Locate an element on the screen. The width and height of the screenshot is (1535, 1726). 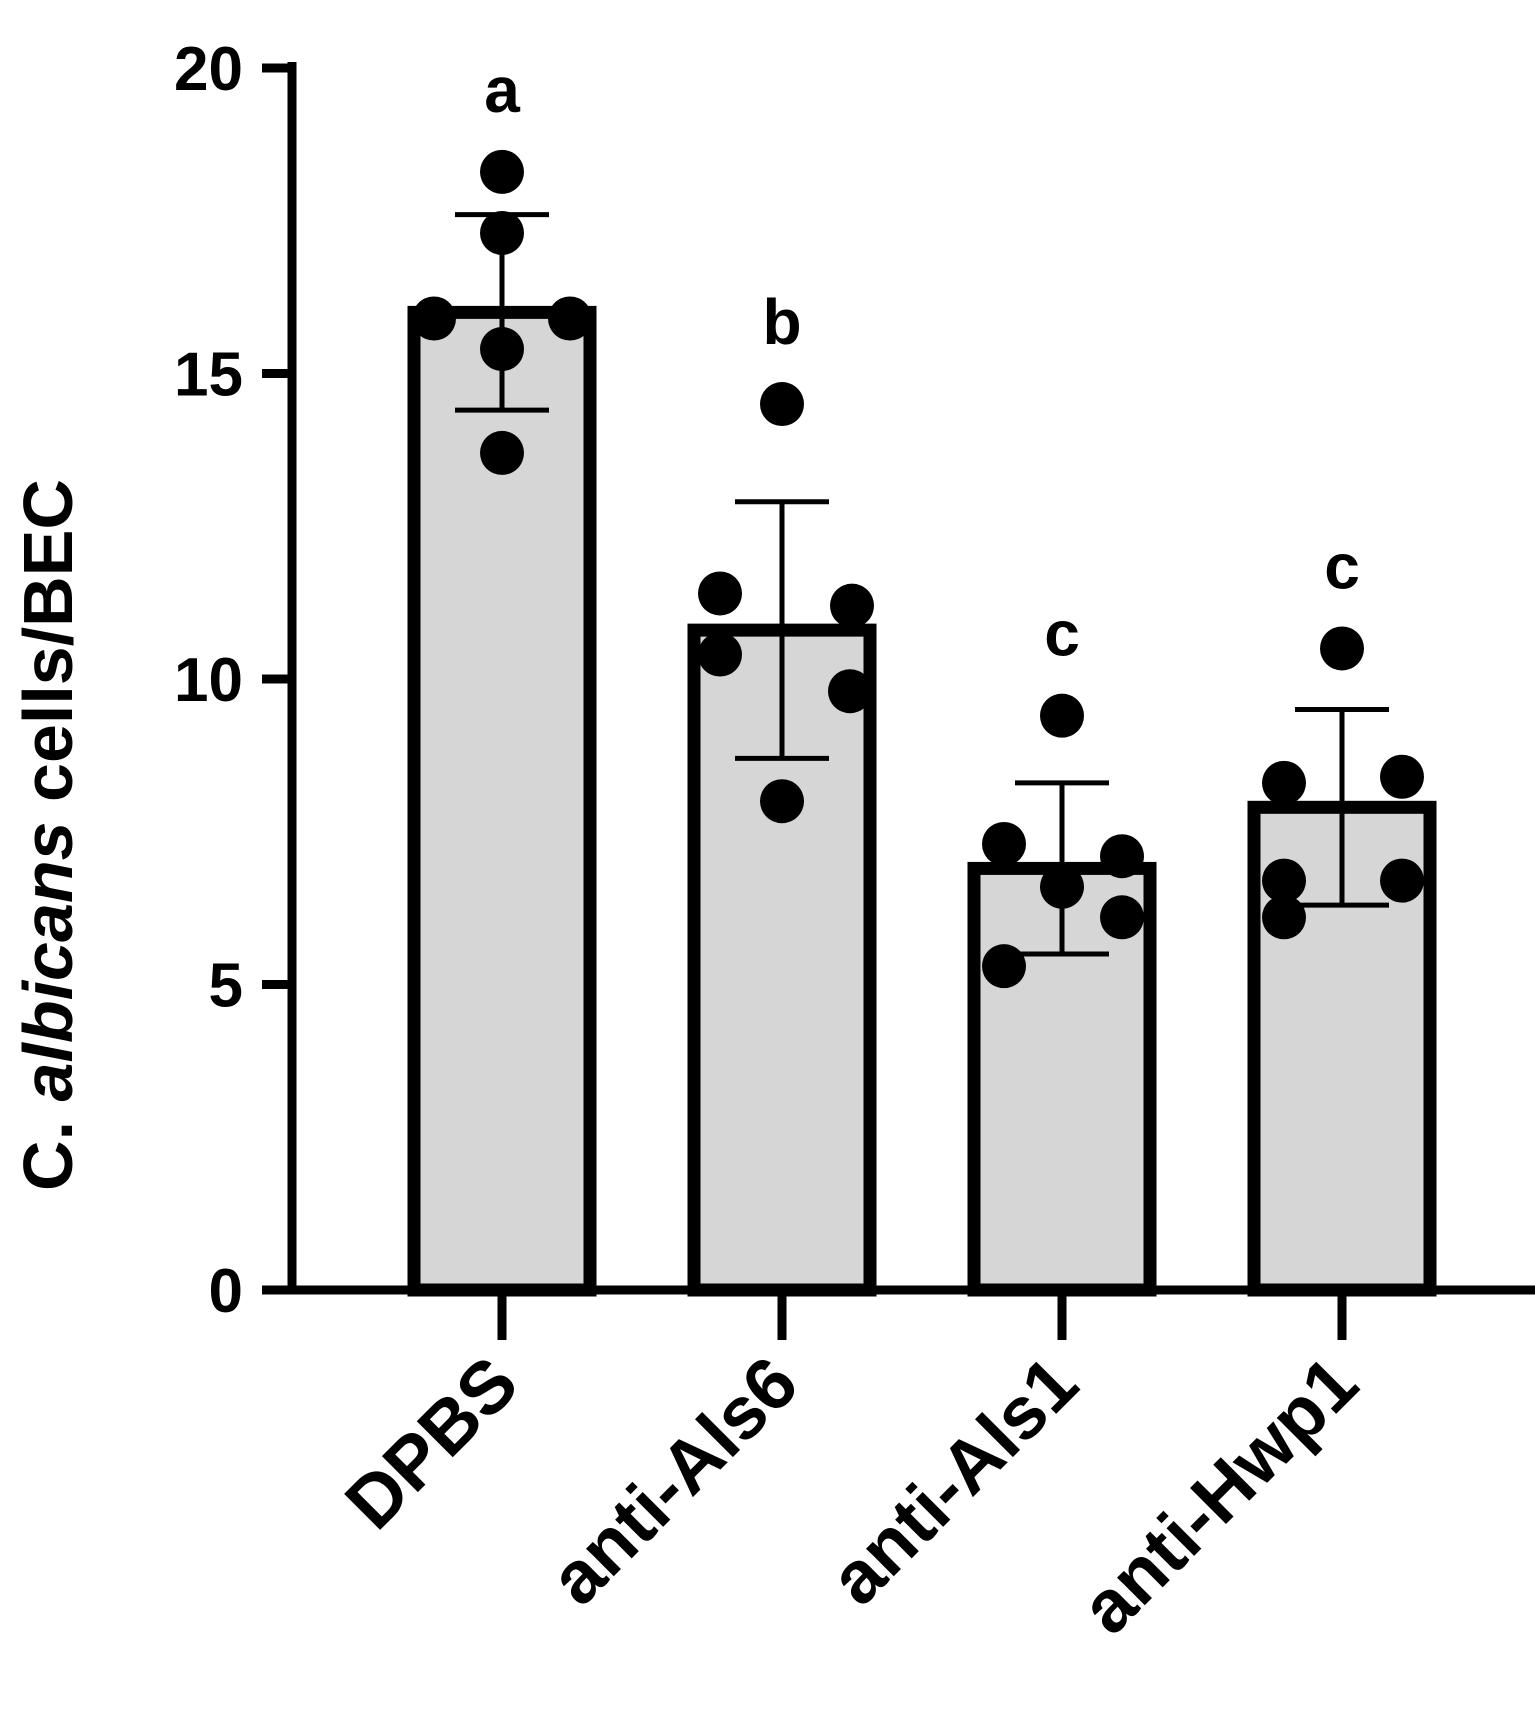
x-tick-label: anti-Als1 is located at coordinates (954, 1481).